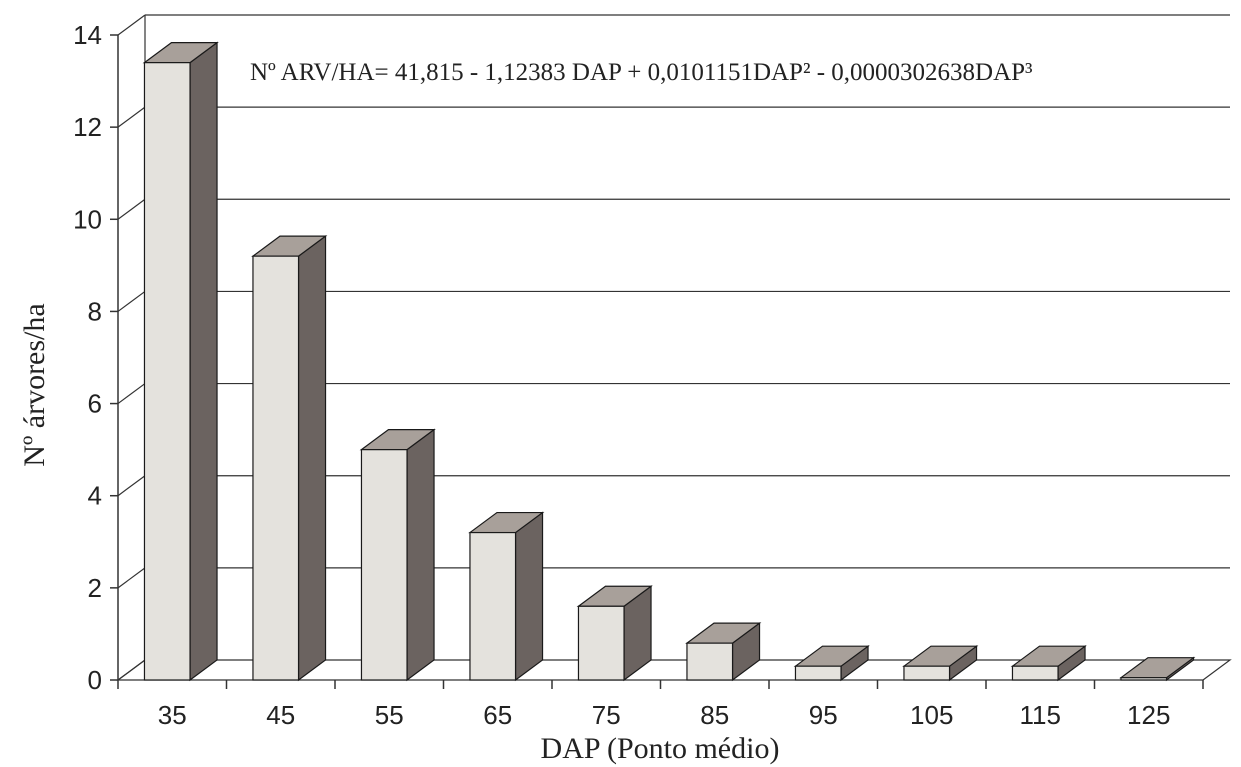 The image size is (1241, 767). I want to click on y-tick-labels: 0 2 4 6 8 10 12 14, so click(87, 357).